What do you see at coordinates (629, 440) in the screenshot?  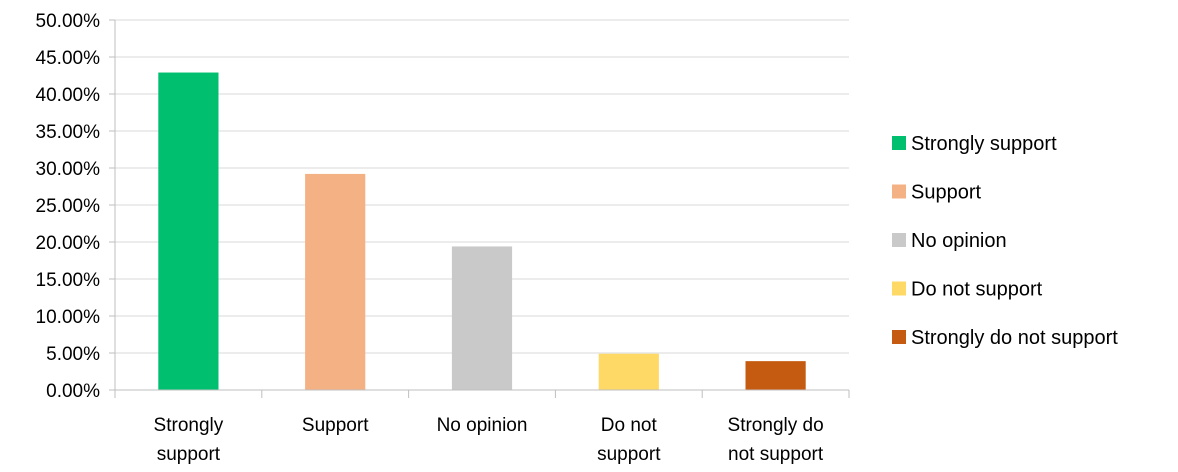 I see `x-category-label: Do not support` at bounding box center [629, 440].